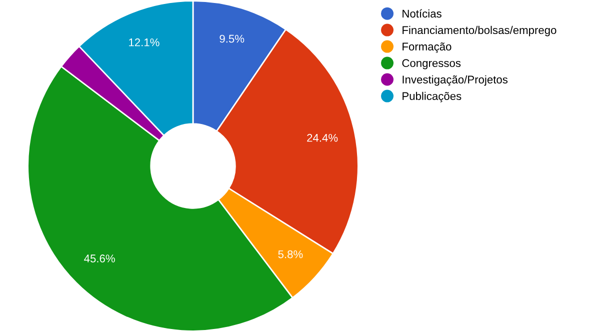 The height and width of the screenshot is (332, 590). Describe the element at coordinates (455, 80) in the screenshot. I see `legend-label: Investigação/Projetos` at that location.